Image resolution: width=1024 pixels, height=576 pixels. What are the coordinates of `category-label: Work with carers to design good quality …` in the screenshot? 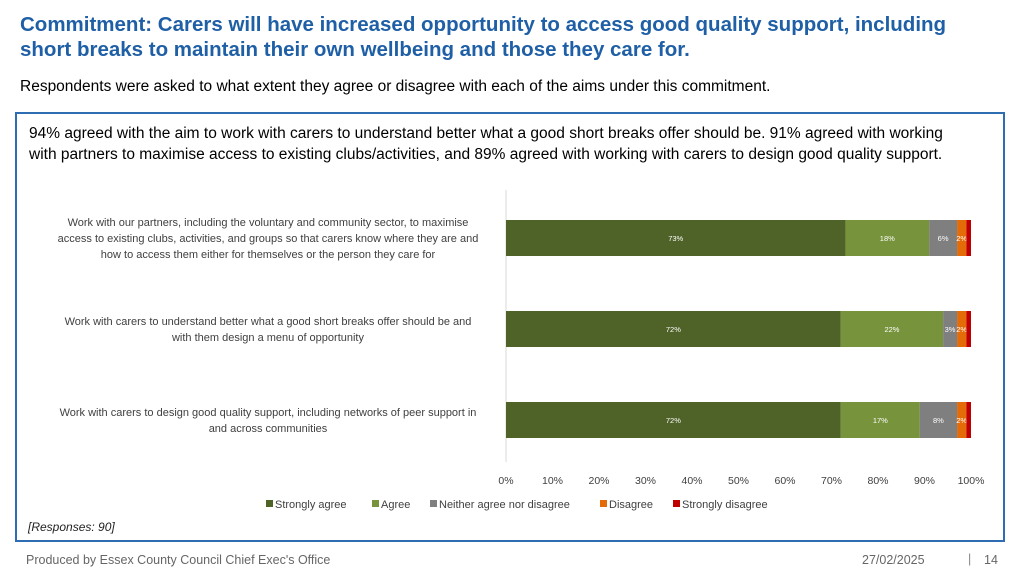 It's located at (268, 413).